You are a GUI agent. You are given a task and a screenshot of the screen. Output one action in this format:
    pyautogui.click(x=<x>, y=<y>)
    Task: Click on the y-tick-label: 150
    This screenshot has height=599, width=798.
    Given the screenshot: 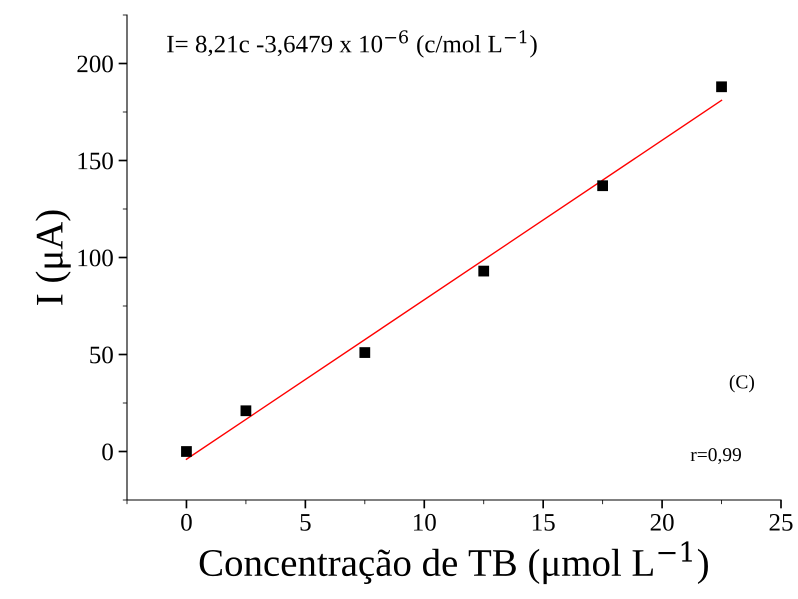 What is the action you would take?
    pyautogui.click(x=95, y=161)
    